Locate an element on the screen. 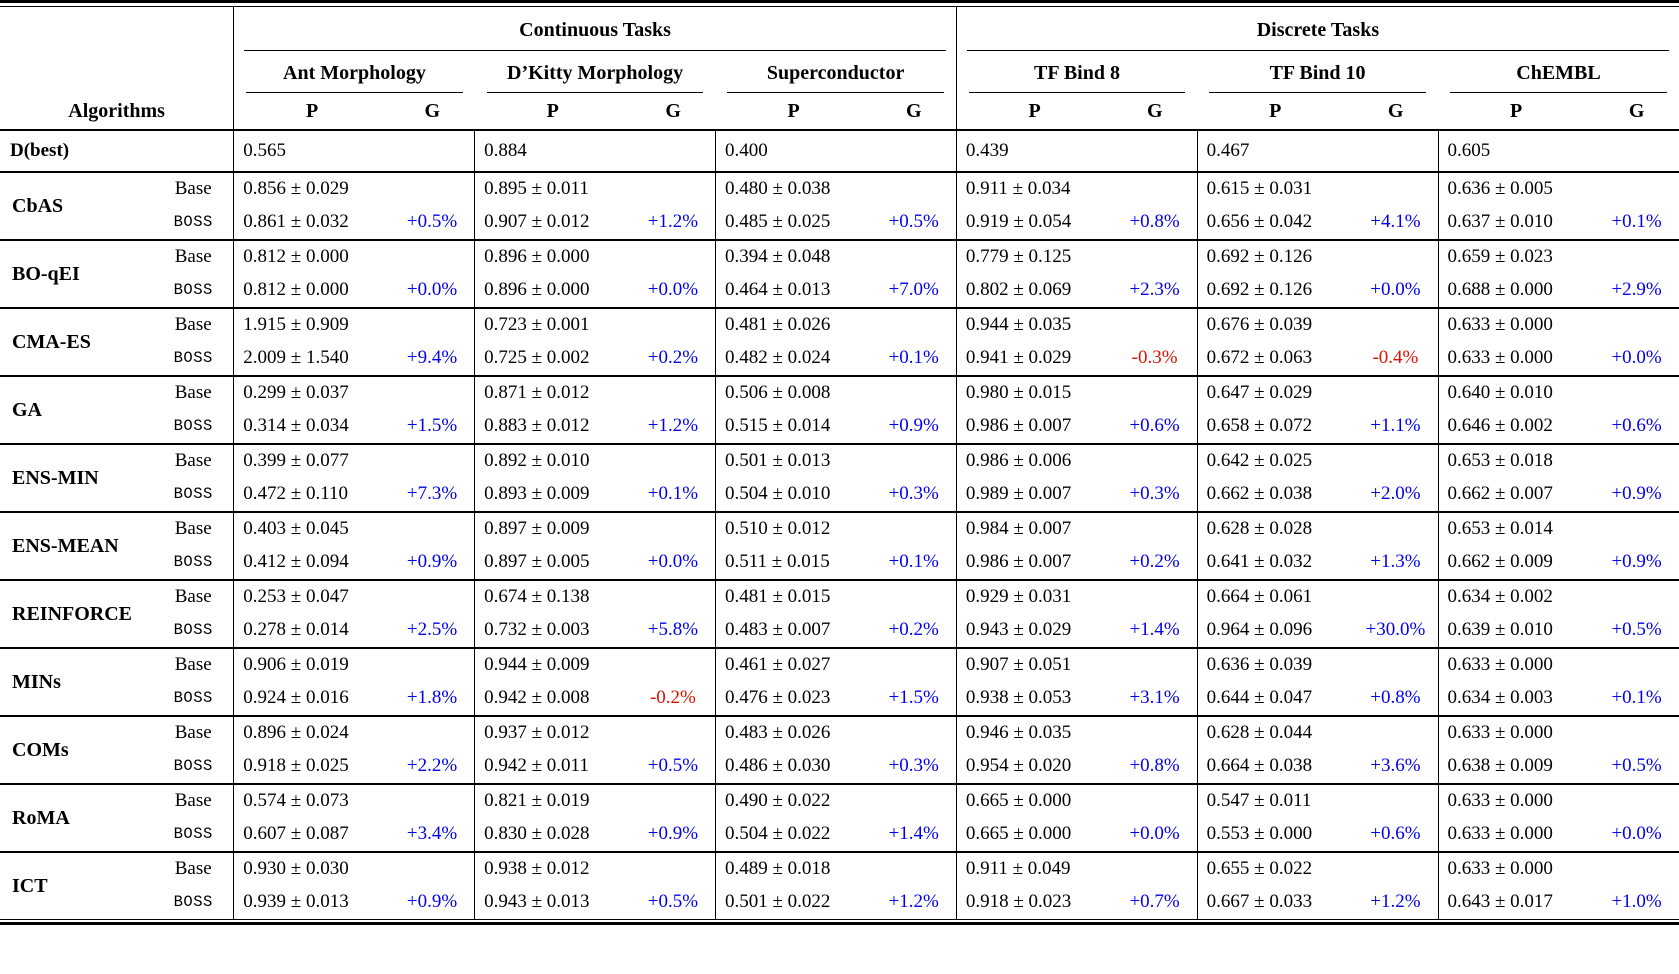 The image size is (1679, 974). boss-value-cell: 0.464 ± 0.013 is located at coordinates (793, 291).